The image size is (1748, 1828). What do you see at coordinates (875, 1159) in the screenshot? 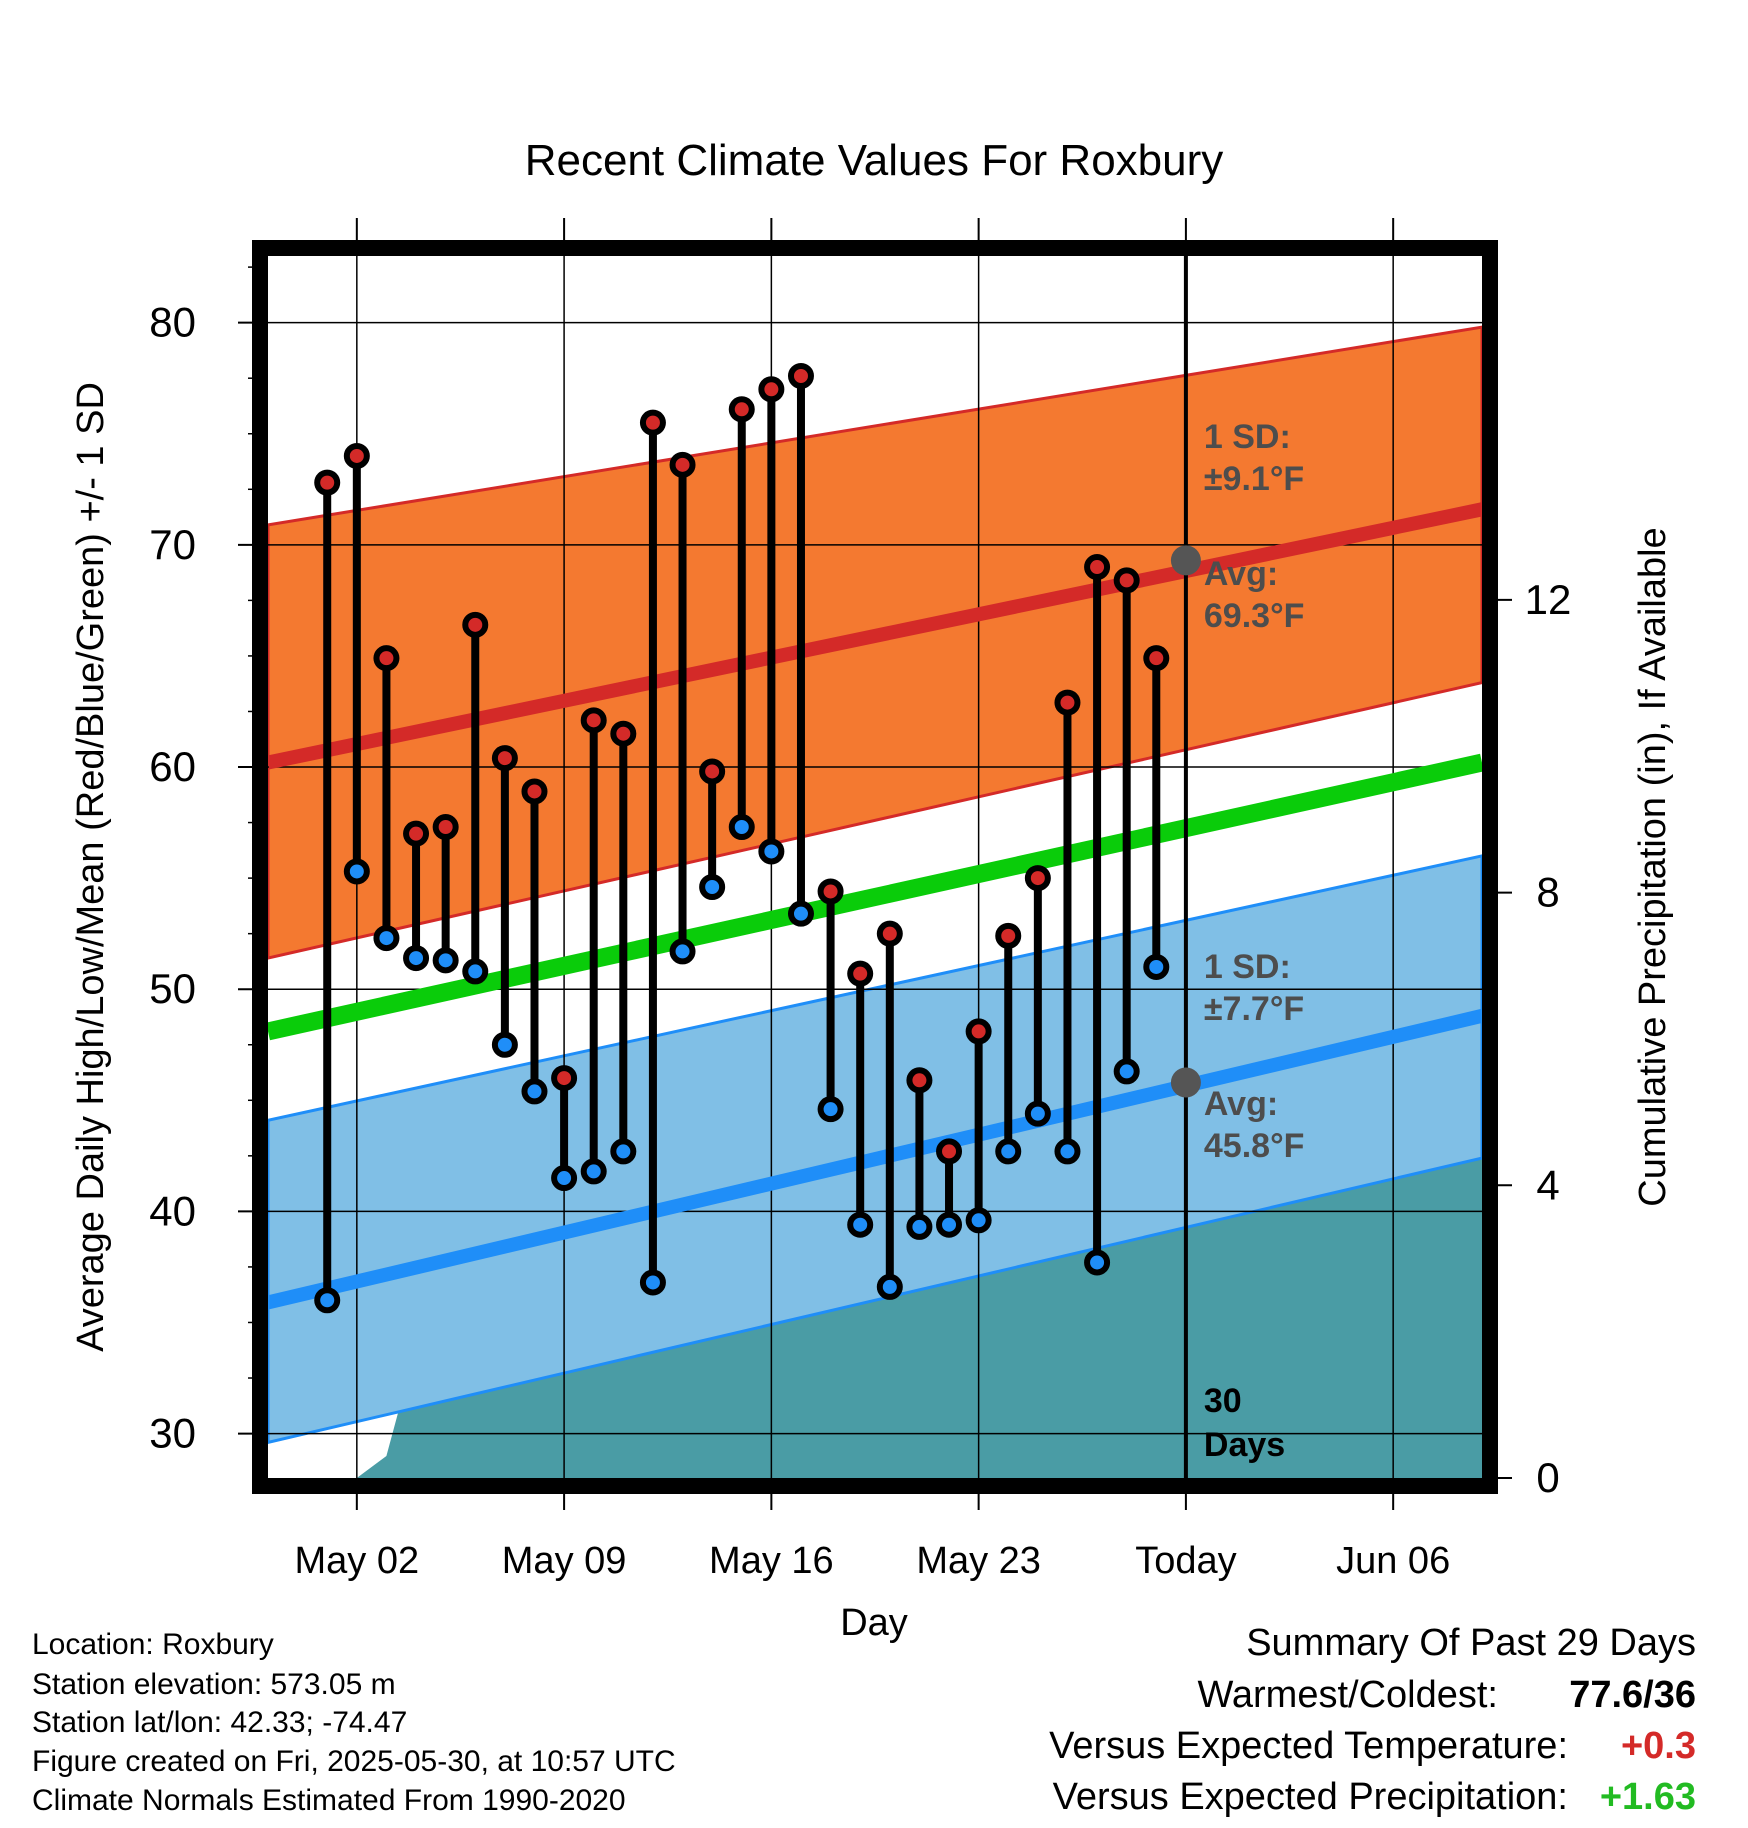
I see `normal-low-line` at bounding box center [875, 1159].